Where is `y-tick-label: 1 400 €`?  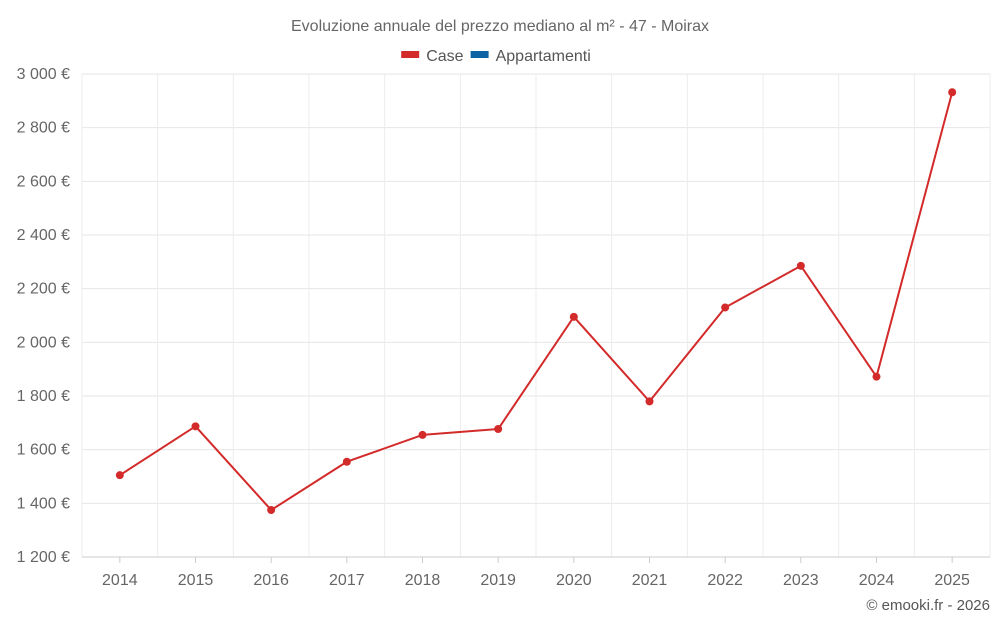 y-tick-label: 1 400 € is located at coordinates (43, 503).